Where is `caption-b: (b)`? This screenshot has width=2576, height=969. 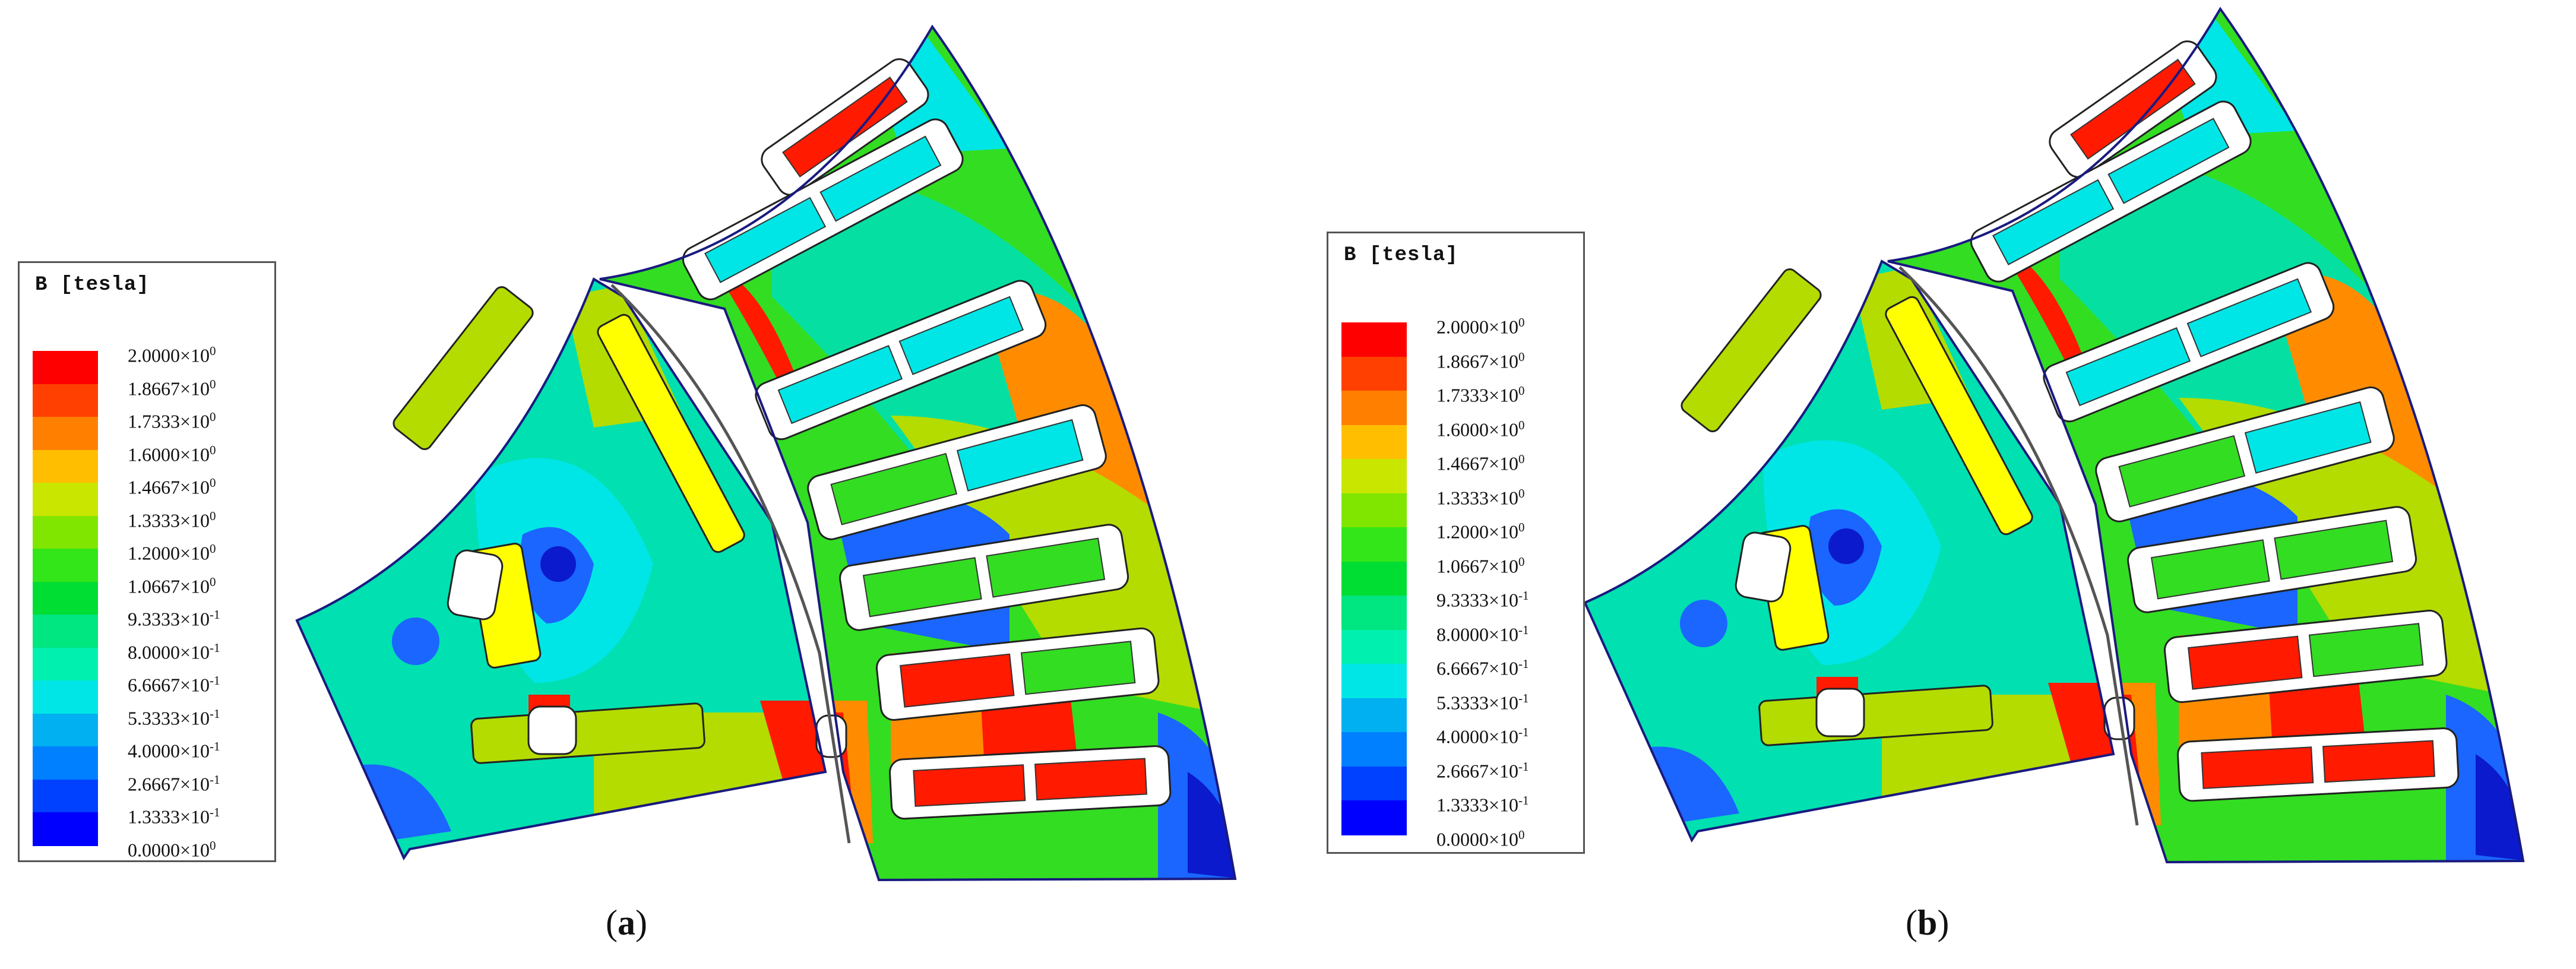
caption-b: (b) is located at coordinates (1928, 922).